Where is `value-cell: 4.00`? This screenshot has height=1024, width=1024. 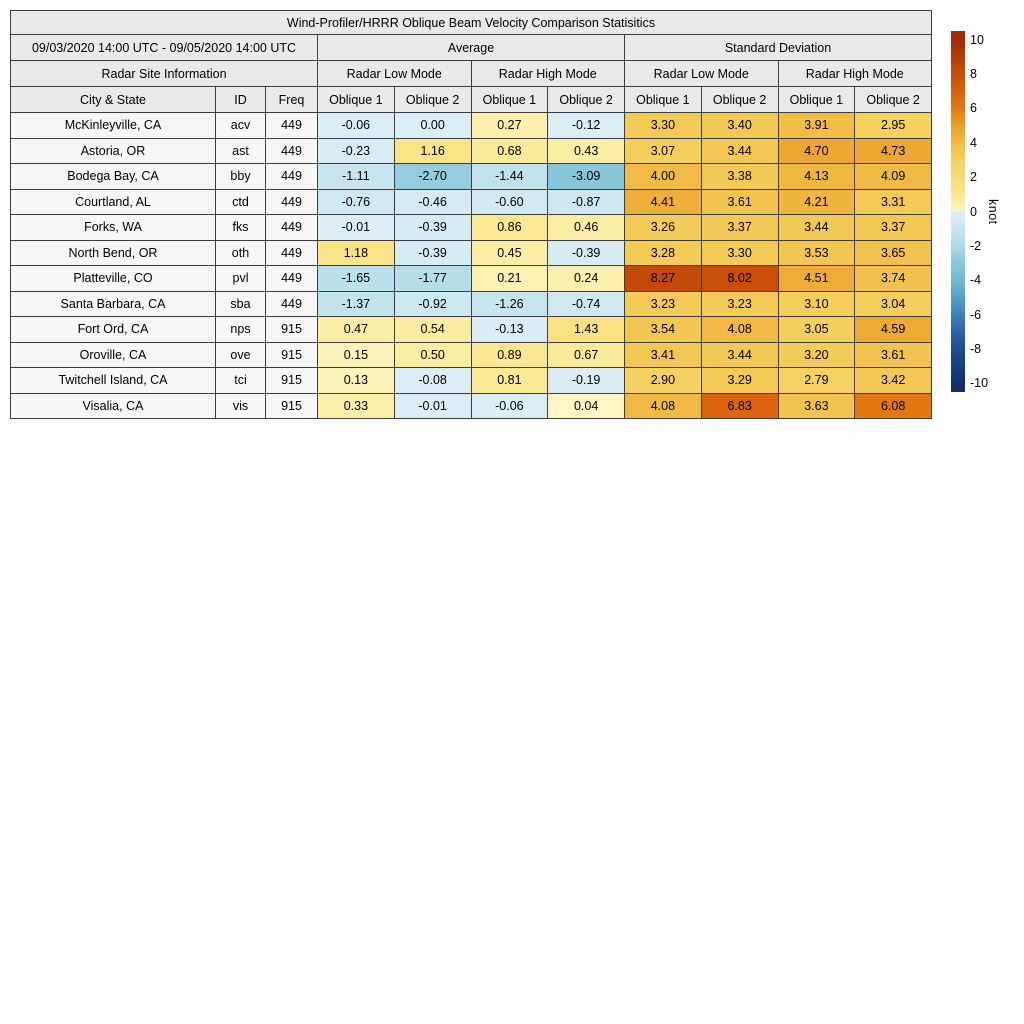 value-cell: 4.00 is located at coordinates (663, 176).